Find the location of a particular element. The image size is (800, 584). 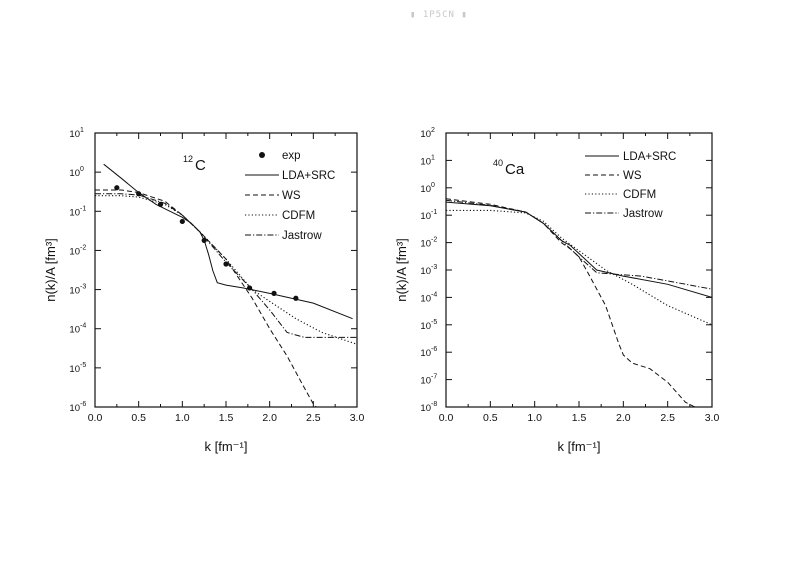

y-tick-exponent: 2 is located at coordinates (433, 130).